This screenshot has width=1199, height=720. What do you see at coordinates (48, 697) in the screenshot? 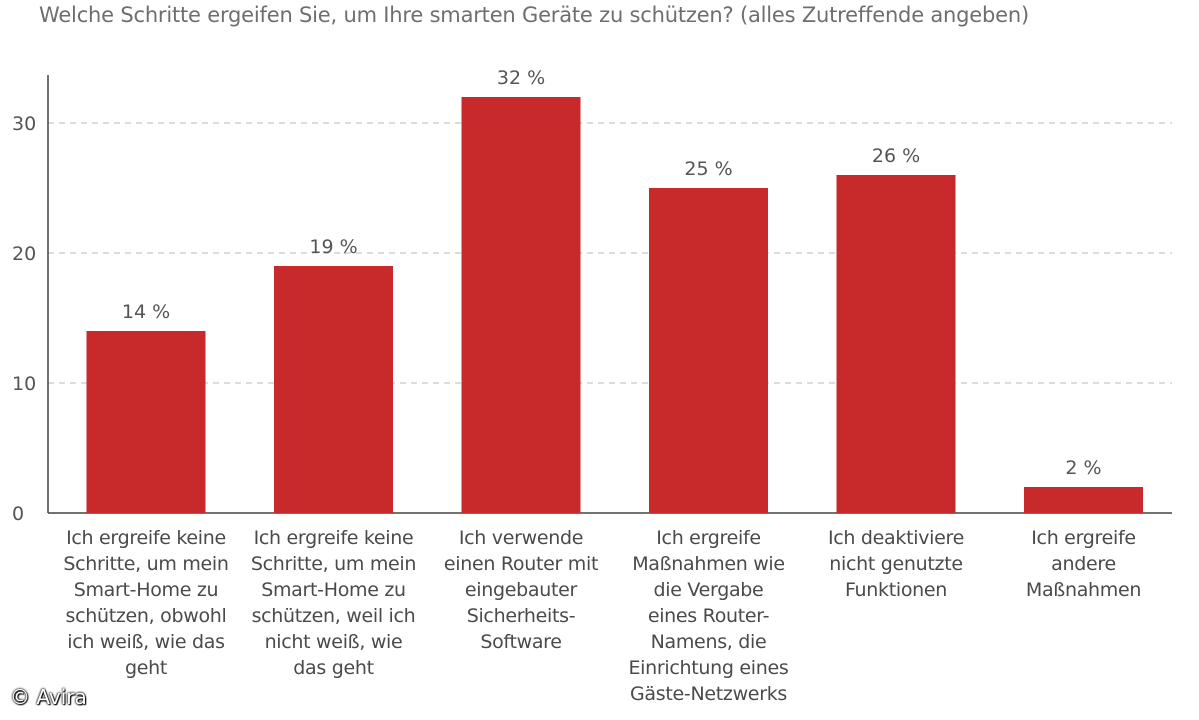
I see `copyright-credit: © Avira` at bounding box center [48, 697].